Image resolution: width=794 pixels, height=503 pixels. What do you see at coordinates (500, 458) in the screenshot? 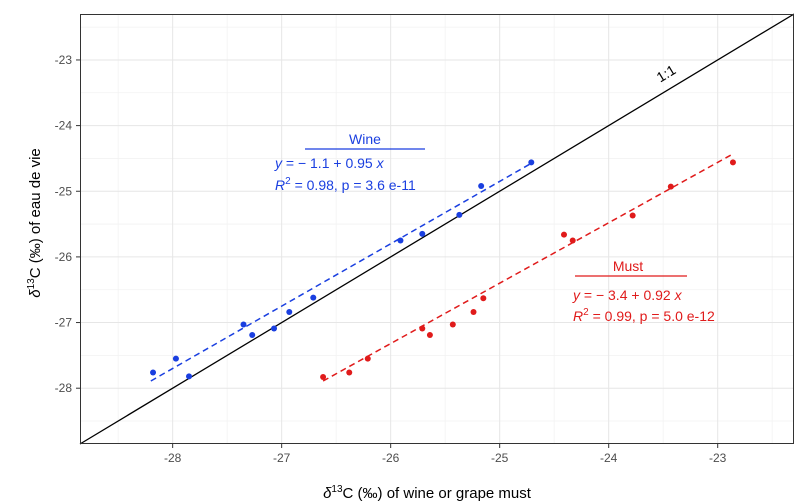
I see `x-tick-label: -25` at bounding box center [500, 458].